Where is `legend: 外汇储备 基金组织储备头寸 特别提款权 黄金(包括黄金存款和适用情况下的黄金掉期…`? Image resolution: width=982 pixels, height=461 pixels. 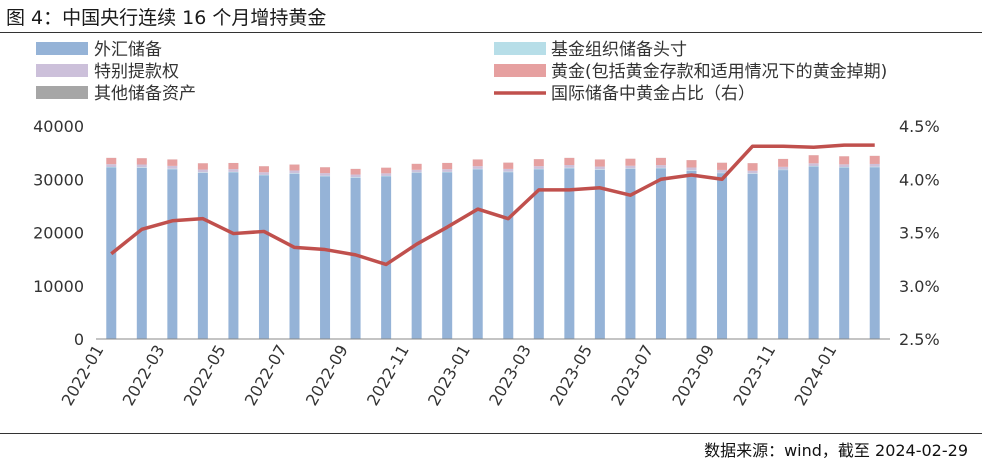
legend: 外汇储备 基金组织储备头寸 特别提款权 黄金(包括黄金存款和适用情况下的黄金掉期… is located at coordinates (461, 72).